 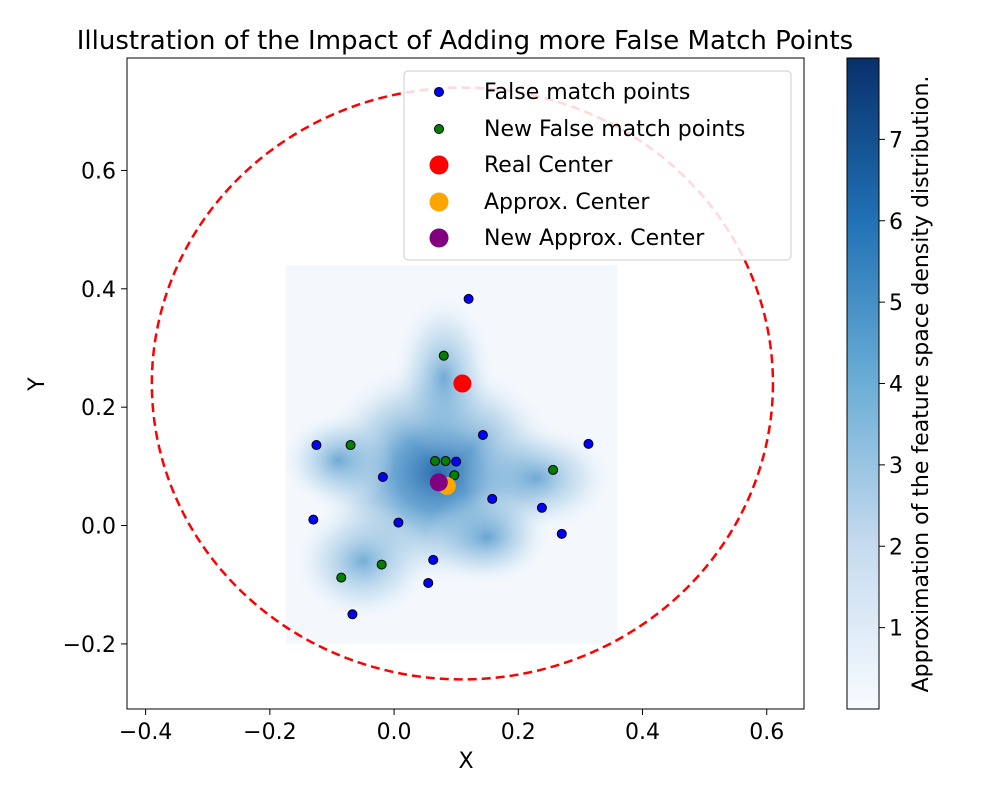 What do you see at coordinates (98, 171) in the screenshot?
I see `y-tick-label: 0.6` at bounding box center [98, 171].